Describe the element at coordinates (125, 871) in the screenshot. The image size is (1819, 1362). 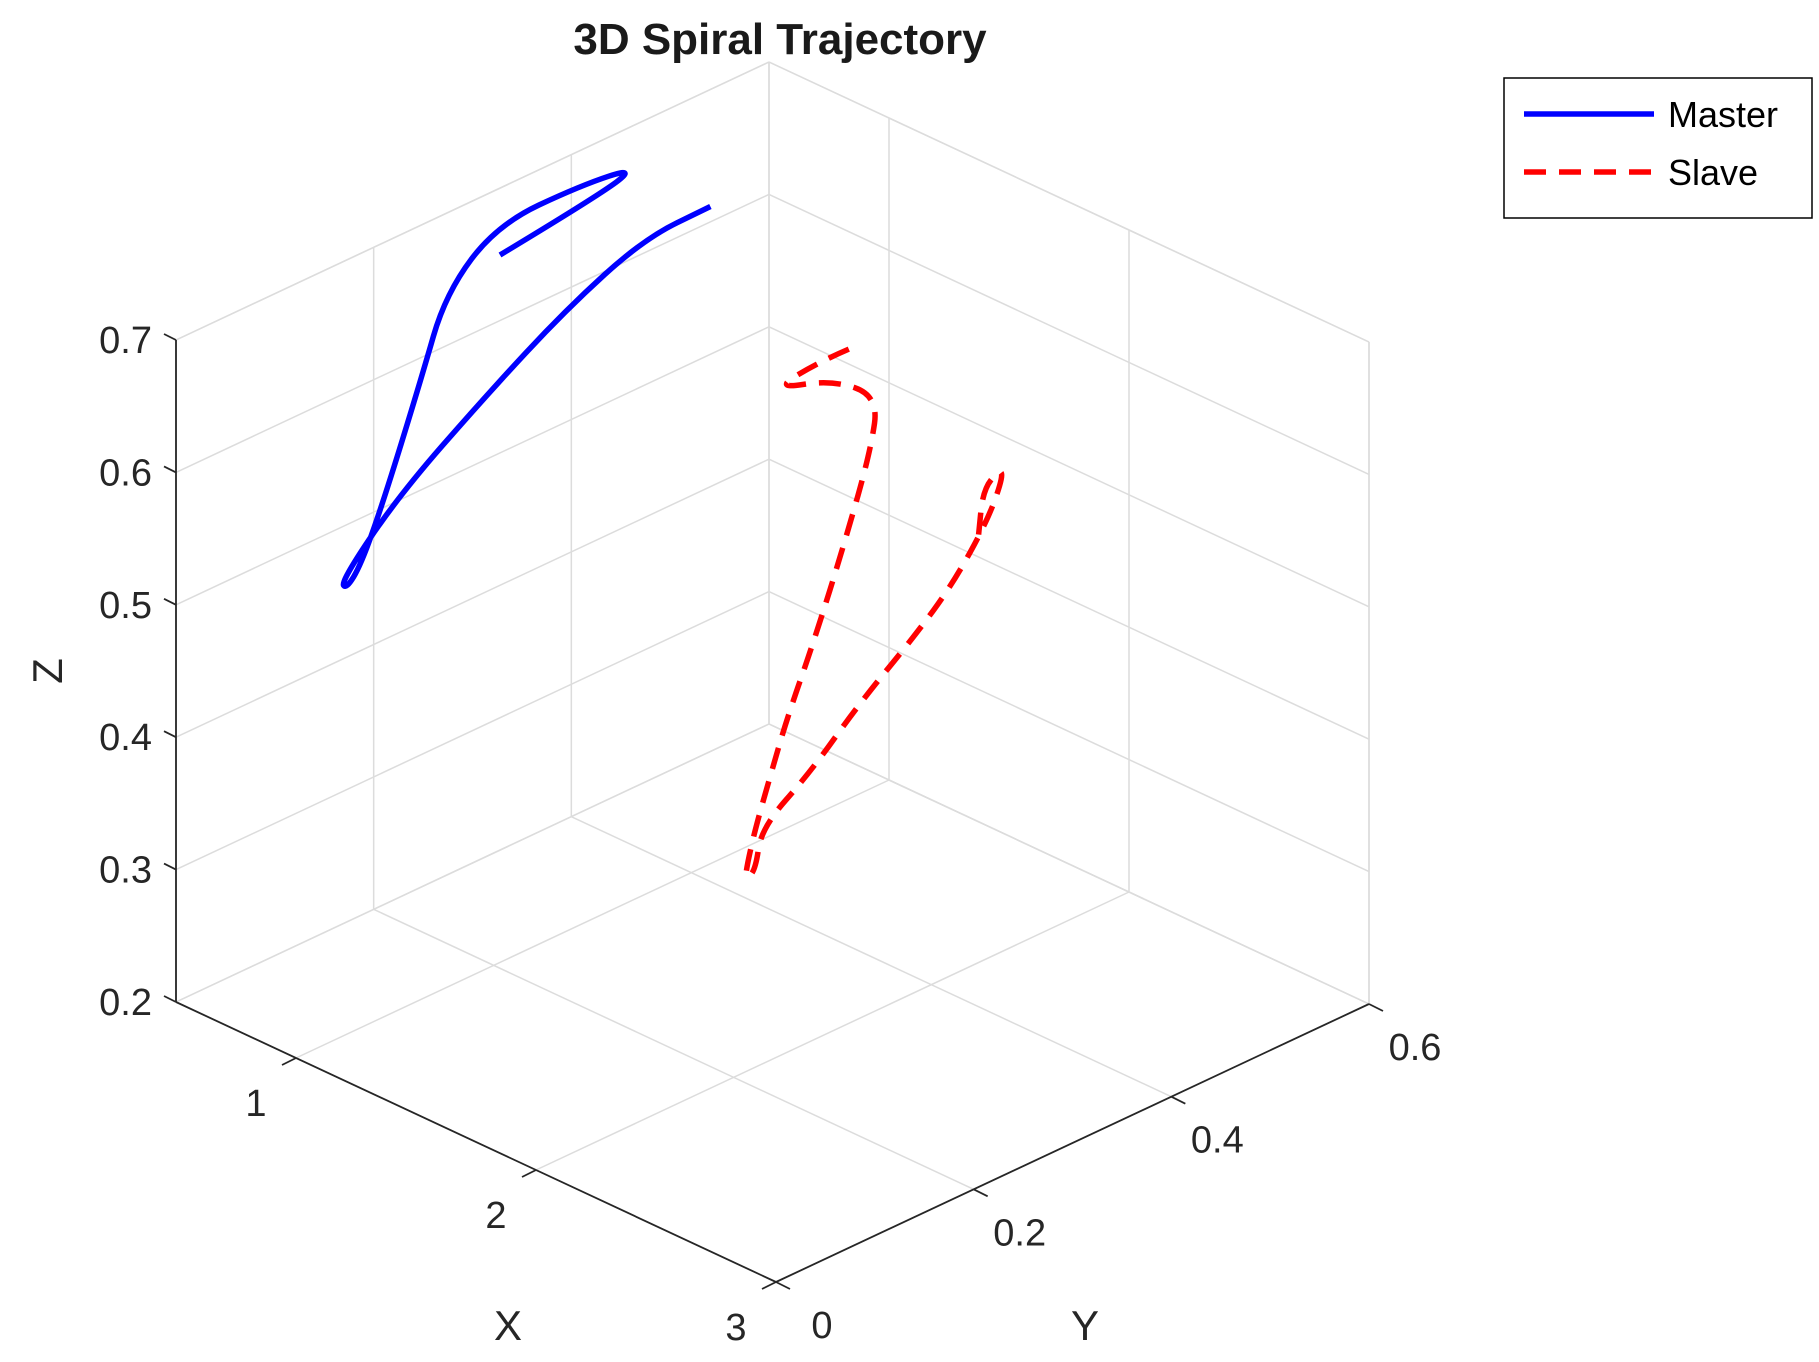
I see `z-tick-label: 0.3` at that location.